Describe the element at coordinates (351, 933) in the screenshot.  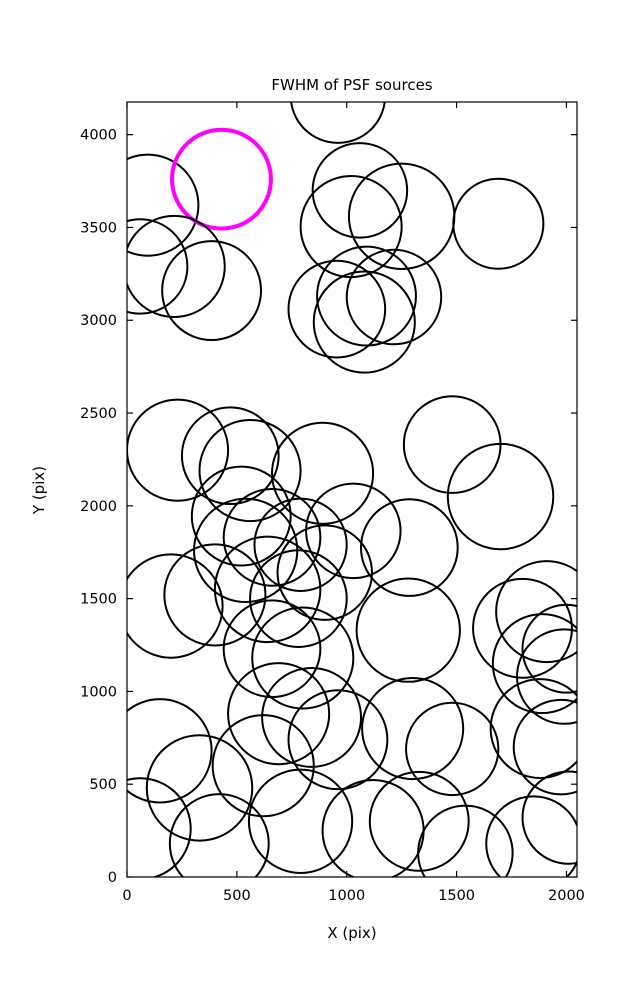
I see `x-axis-label: X (pix)` at that location.